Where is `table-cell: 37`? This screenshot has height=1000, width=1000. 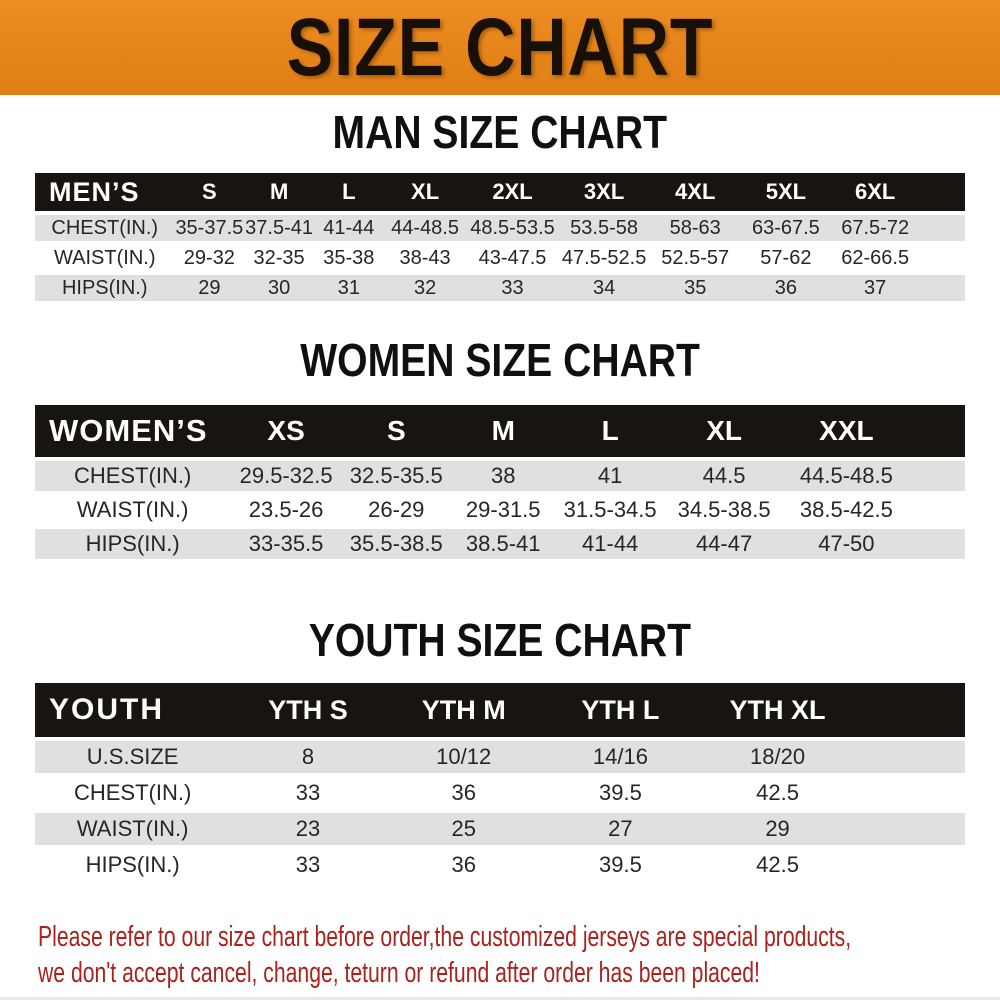 table-cell: 37 is located at coordinates (875, 286).